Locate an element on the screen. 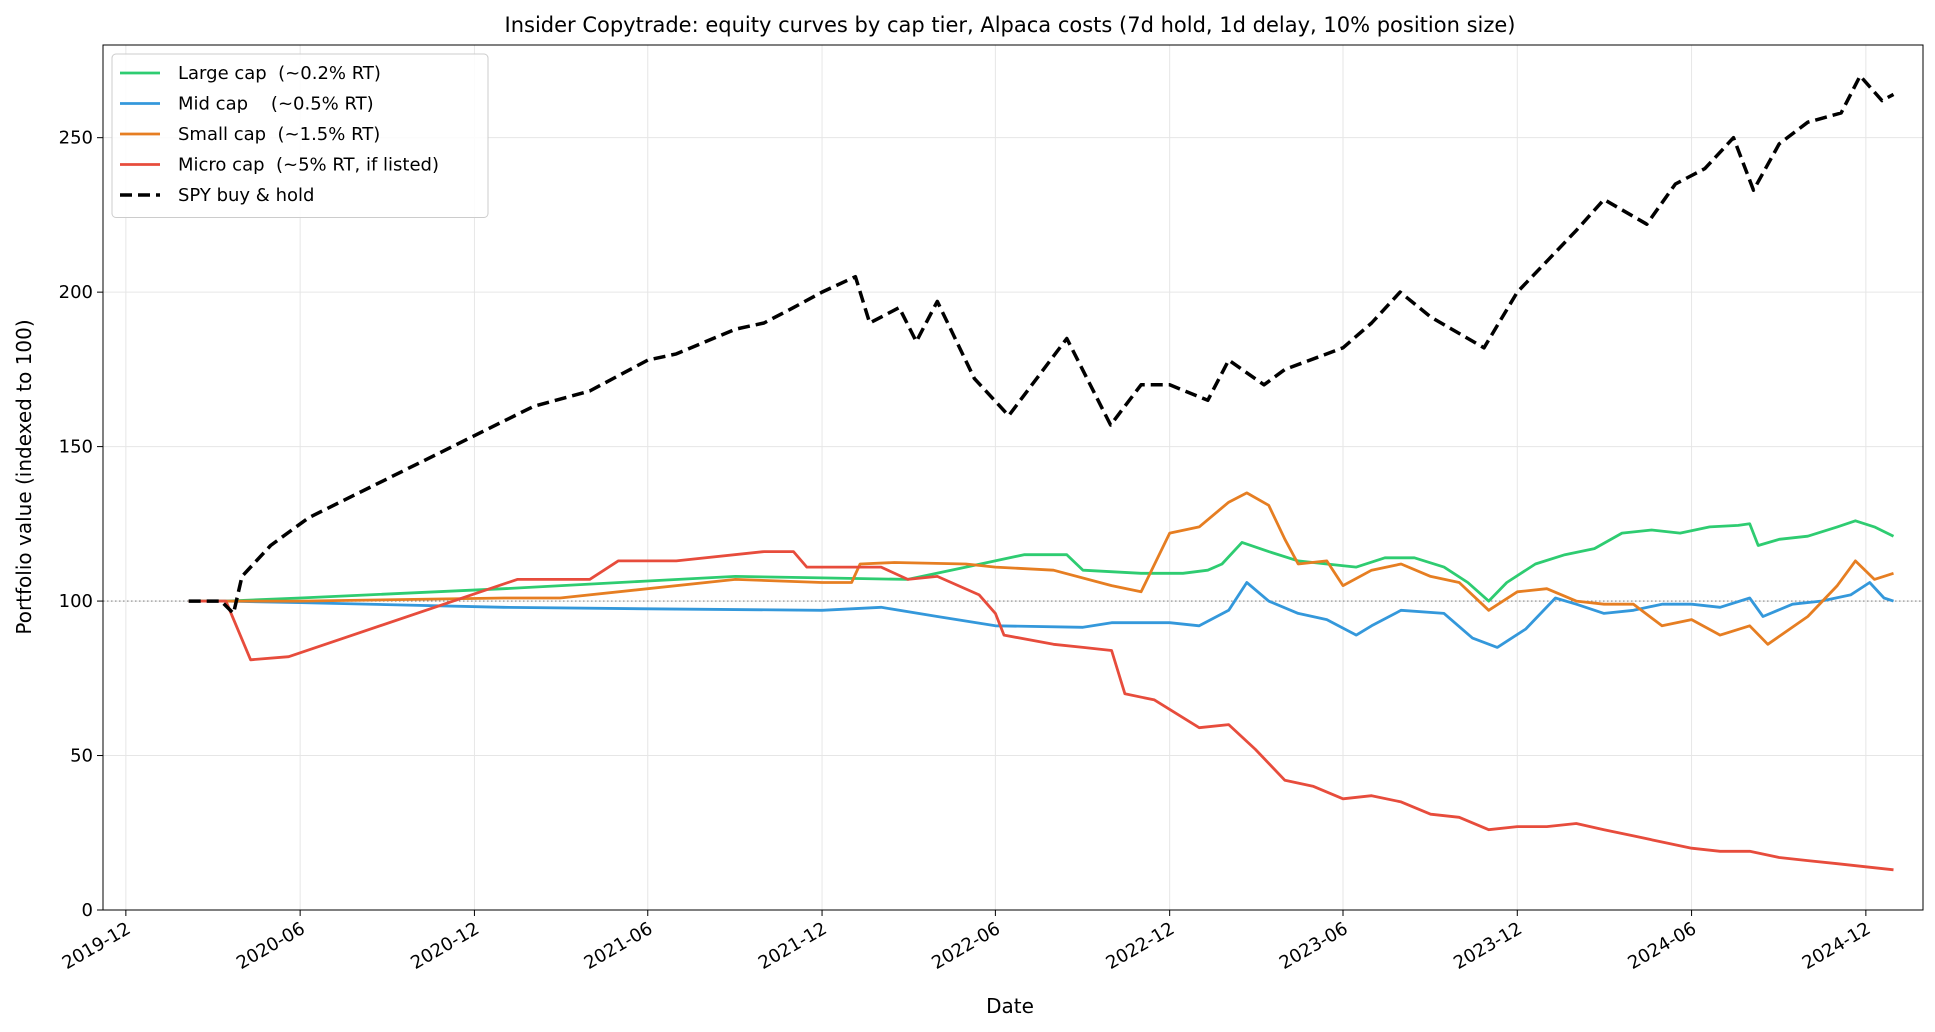 The image size is (1935, 1032). y-tick-label: 150 is located at coordinates (76, 447).